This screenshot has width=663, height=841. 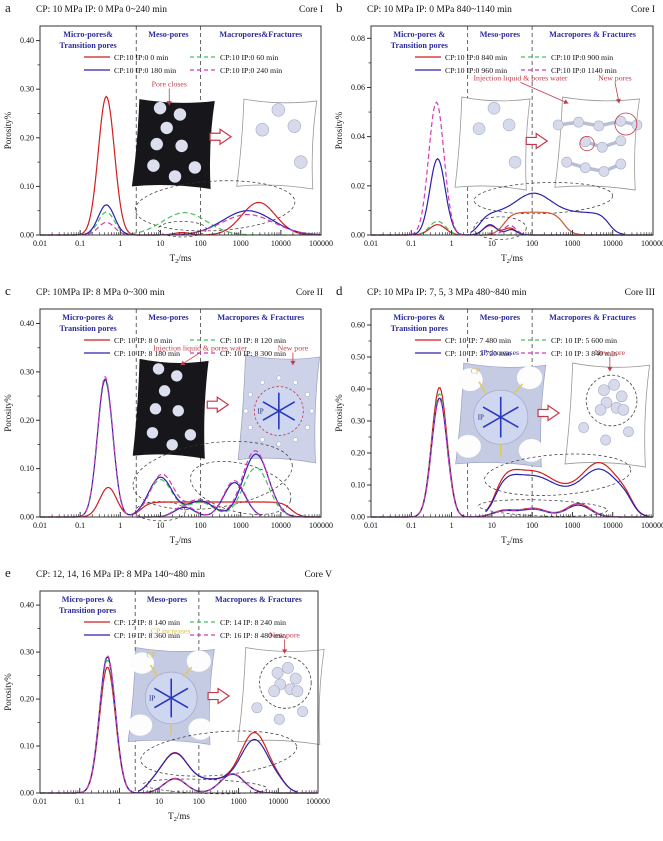 What do you see at coordinates (27, 323) in the screenshot?
I see `y-tick-label: 0.40` at bounding box center [27, 323].